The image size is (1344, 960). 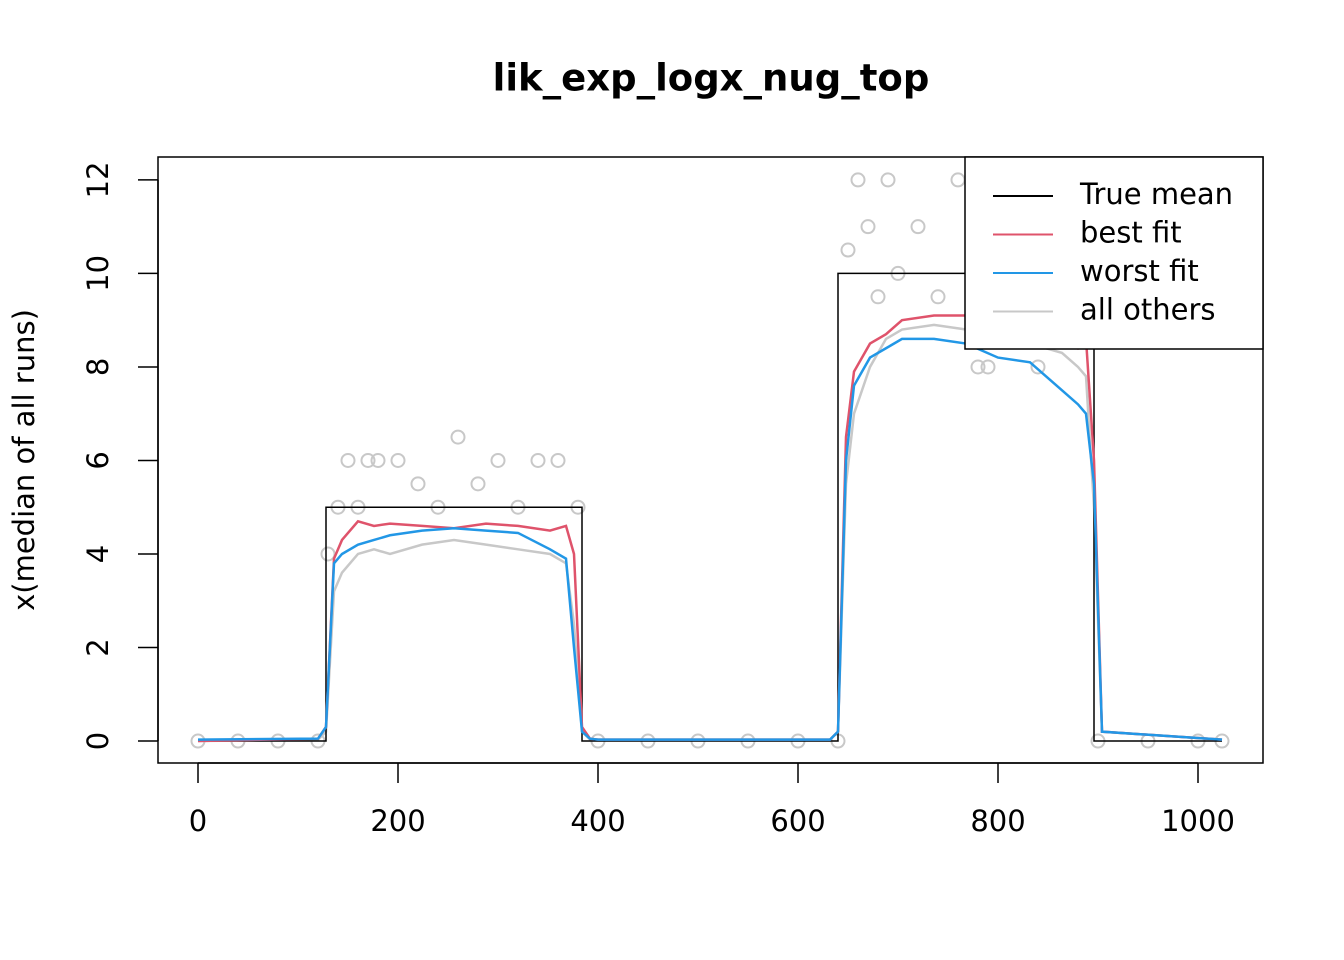 I want to click on y-tick-label: 10, so click(x=98, y=273).